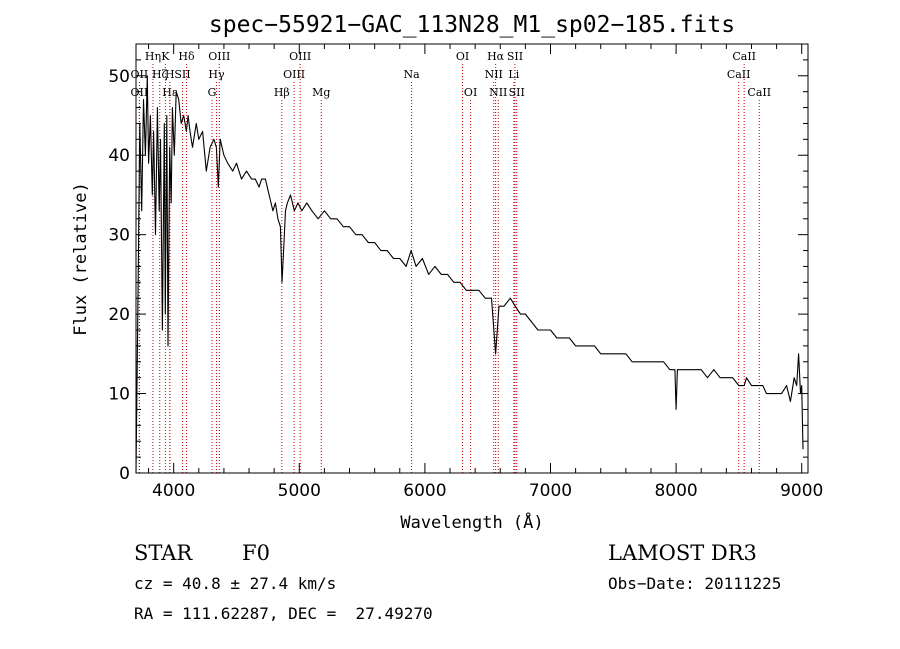  Describe the element at coordinates (170, 92) in the screenshot. I see `spectral-line-label: Hε` at that location.